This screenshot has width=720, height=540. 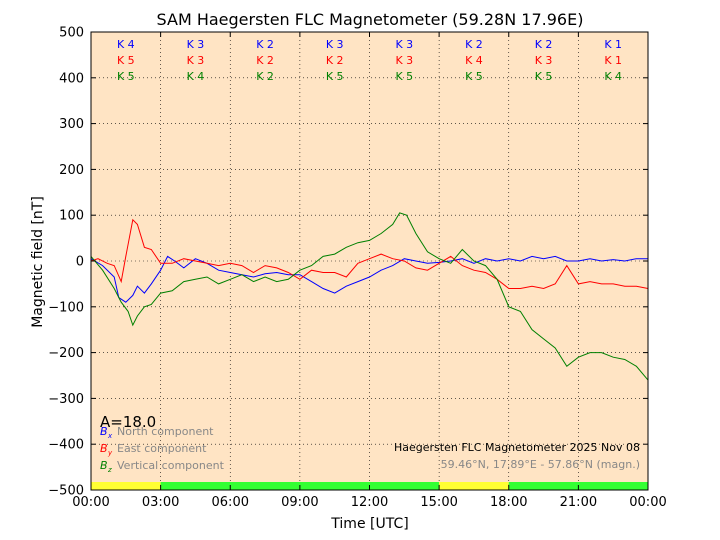 I want to click on y-tick-label: −300, so click(x=66, y=399).